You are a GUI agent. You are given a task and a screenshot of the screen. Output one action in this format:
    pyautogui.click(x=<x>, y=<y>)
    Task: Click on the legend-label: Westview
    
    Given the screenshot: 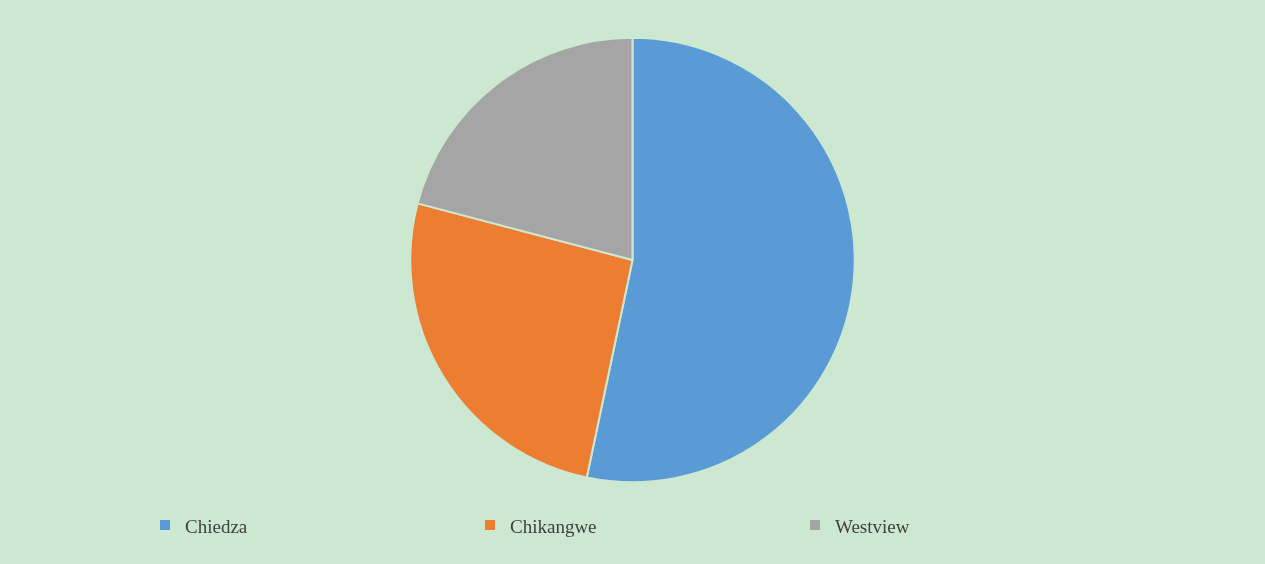 What is the action you would take?
    pyautogui.click(x=872, y=526)
    